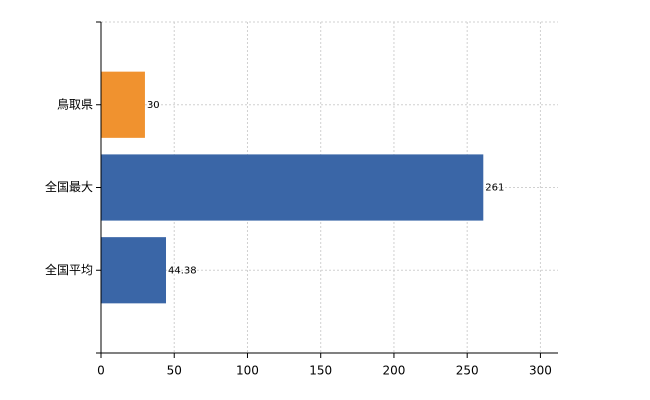 This screenshot has height=400, width=650. I want to click on y-tick-label: 鳥取県, so click(75, 103).